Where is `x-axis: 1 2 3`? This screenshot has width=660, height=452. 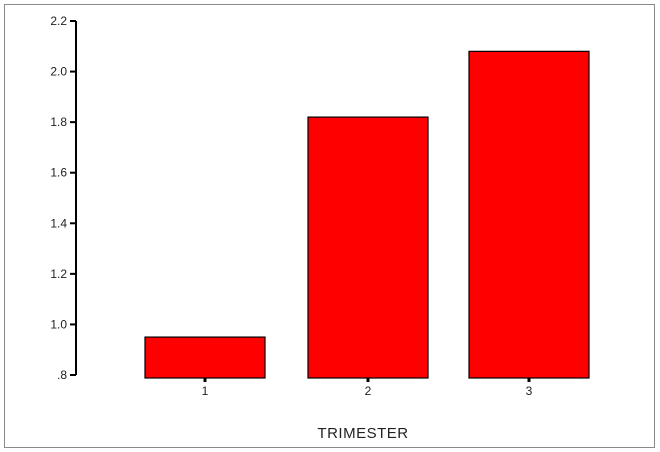 x-axis: 1 2 3 is located at coordinates (367, 388).